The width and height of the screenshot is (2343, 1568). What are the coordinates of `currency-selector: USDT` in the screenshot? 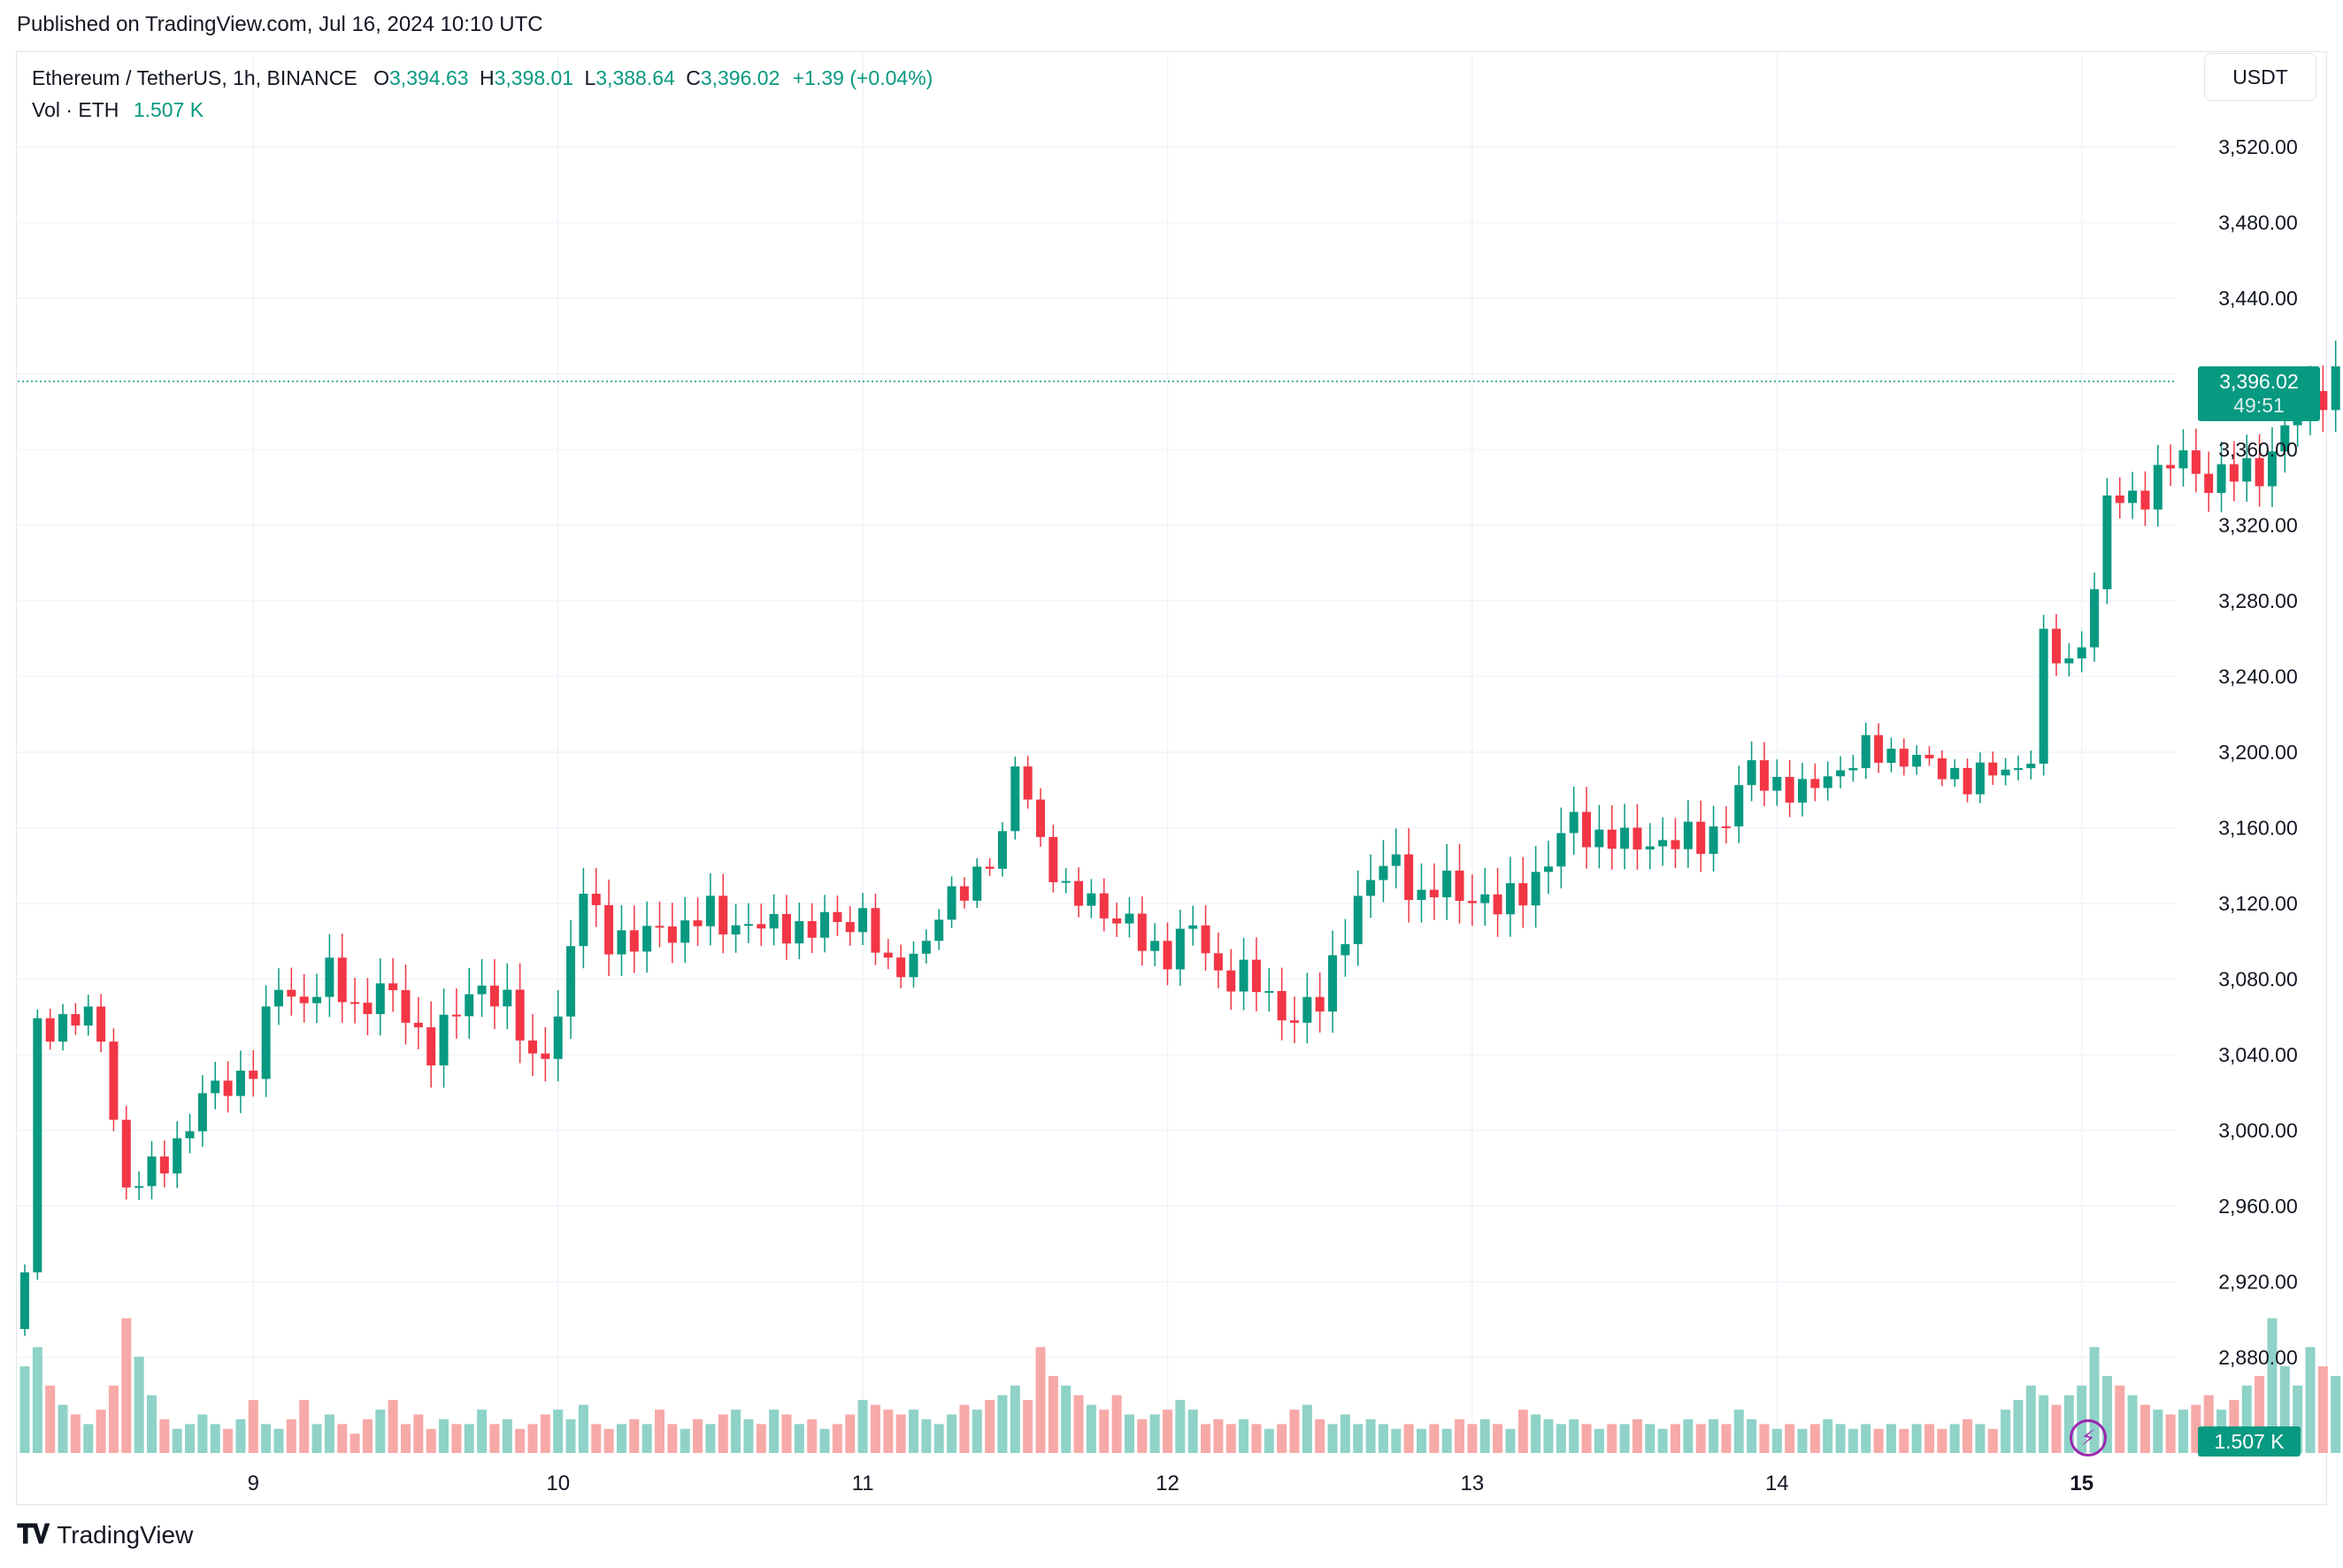 It's located at (2260, 77).